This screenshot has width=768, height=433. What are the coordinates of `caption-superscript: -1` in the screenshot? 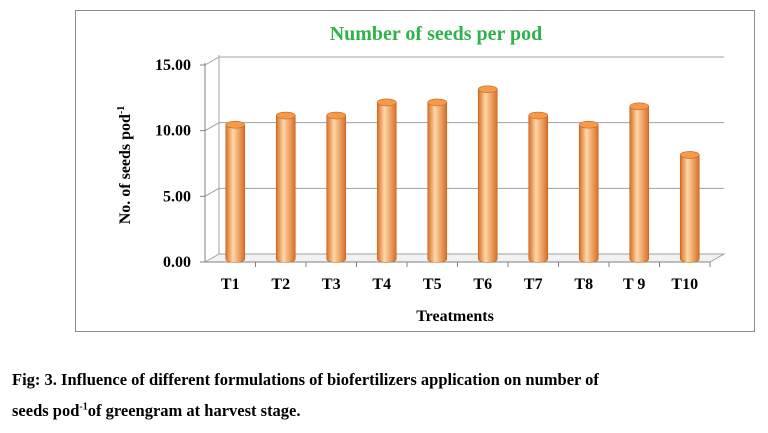 It's located at (83, 407).